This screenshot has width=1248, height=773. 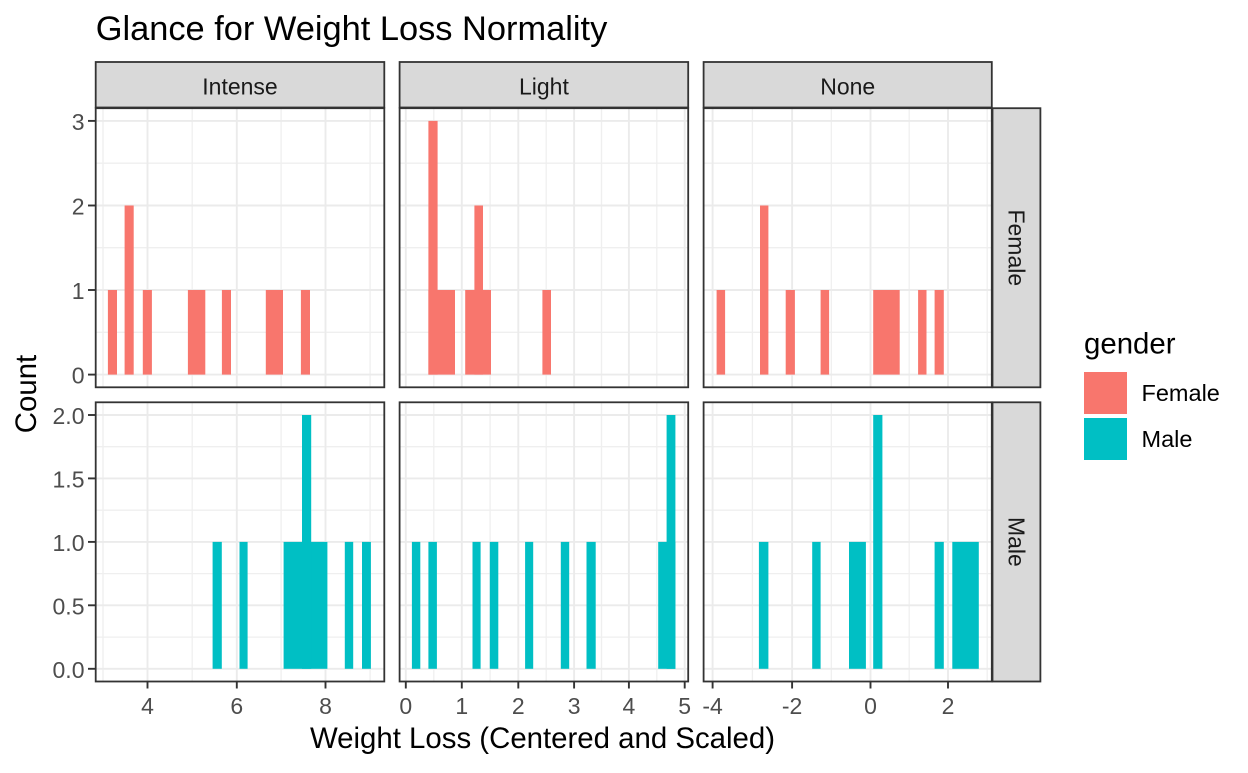 I want to click on svg-text: gender, so click(x=1130, y=344).